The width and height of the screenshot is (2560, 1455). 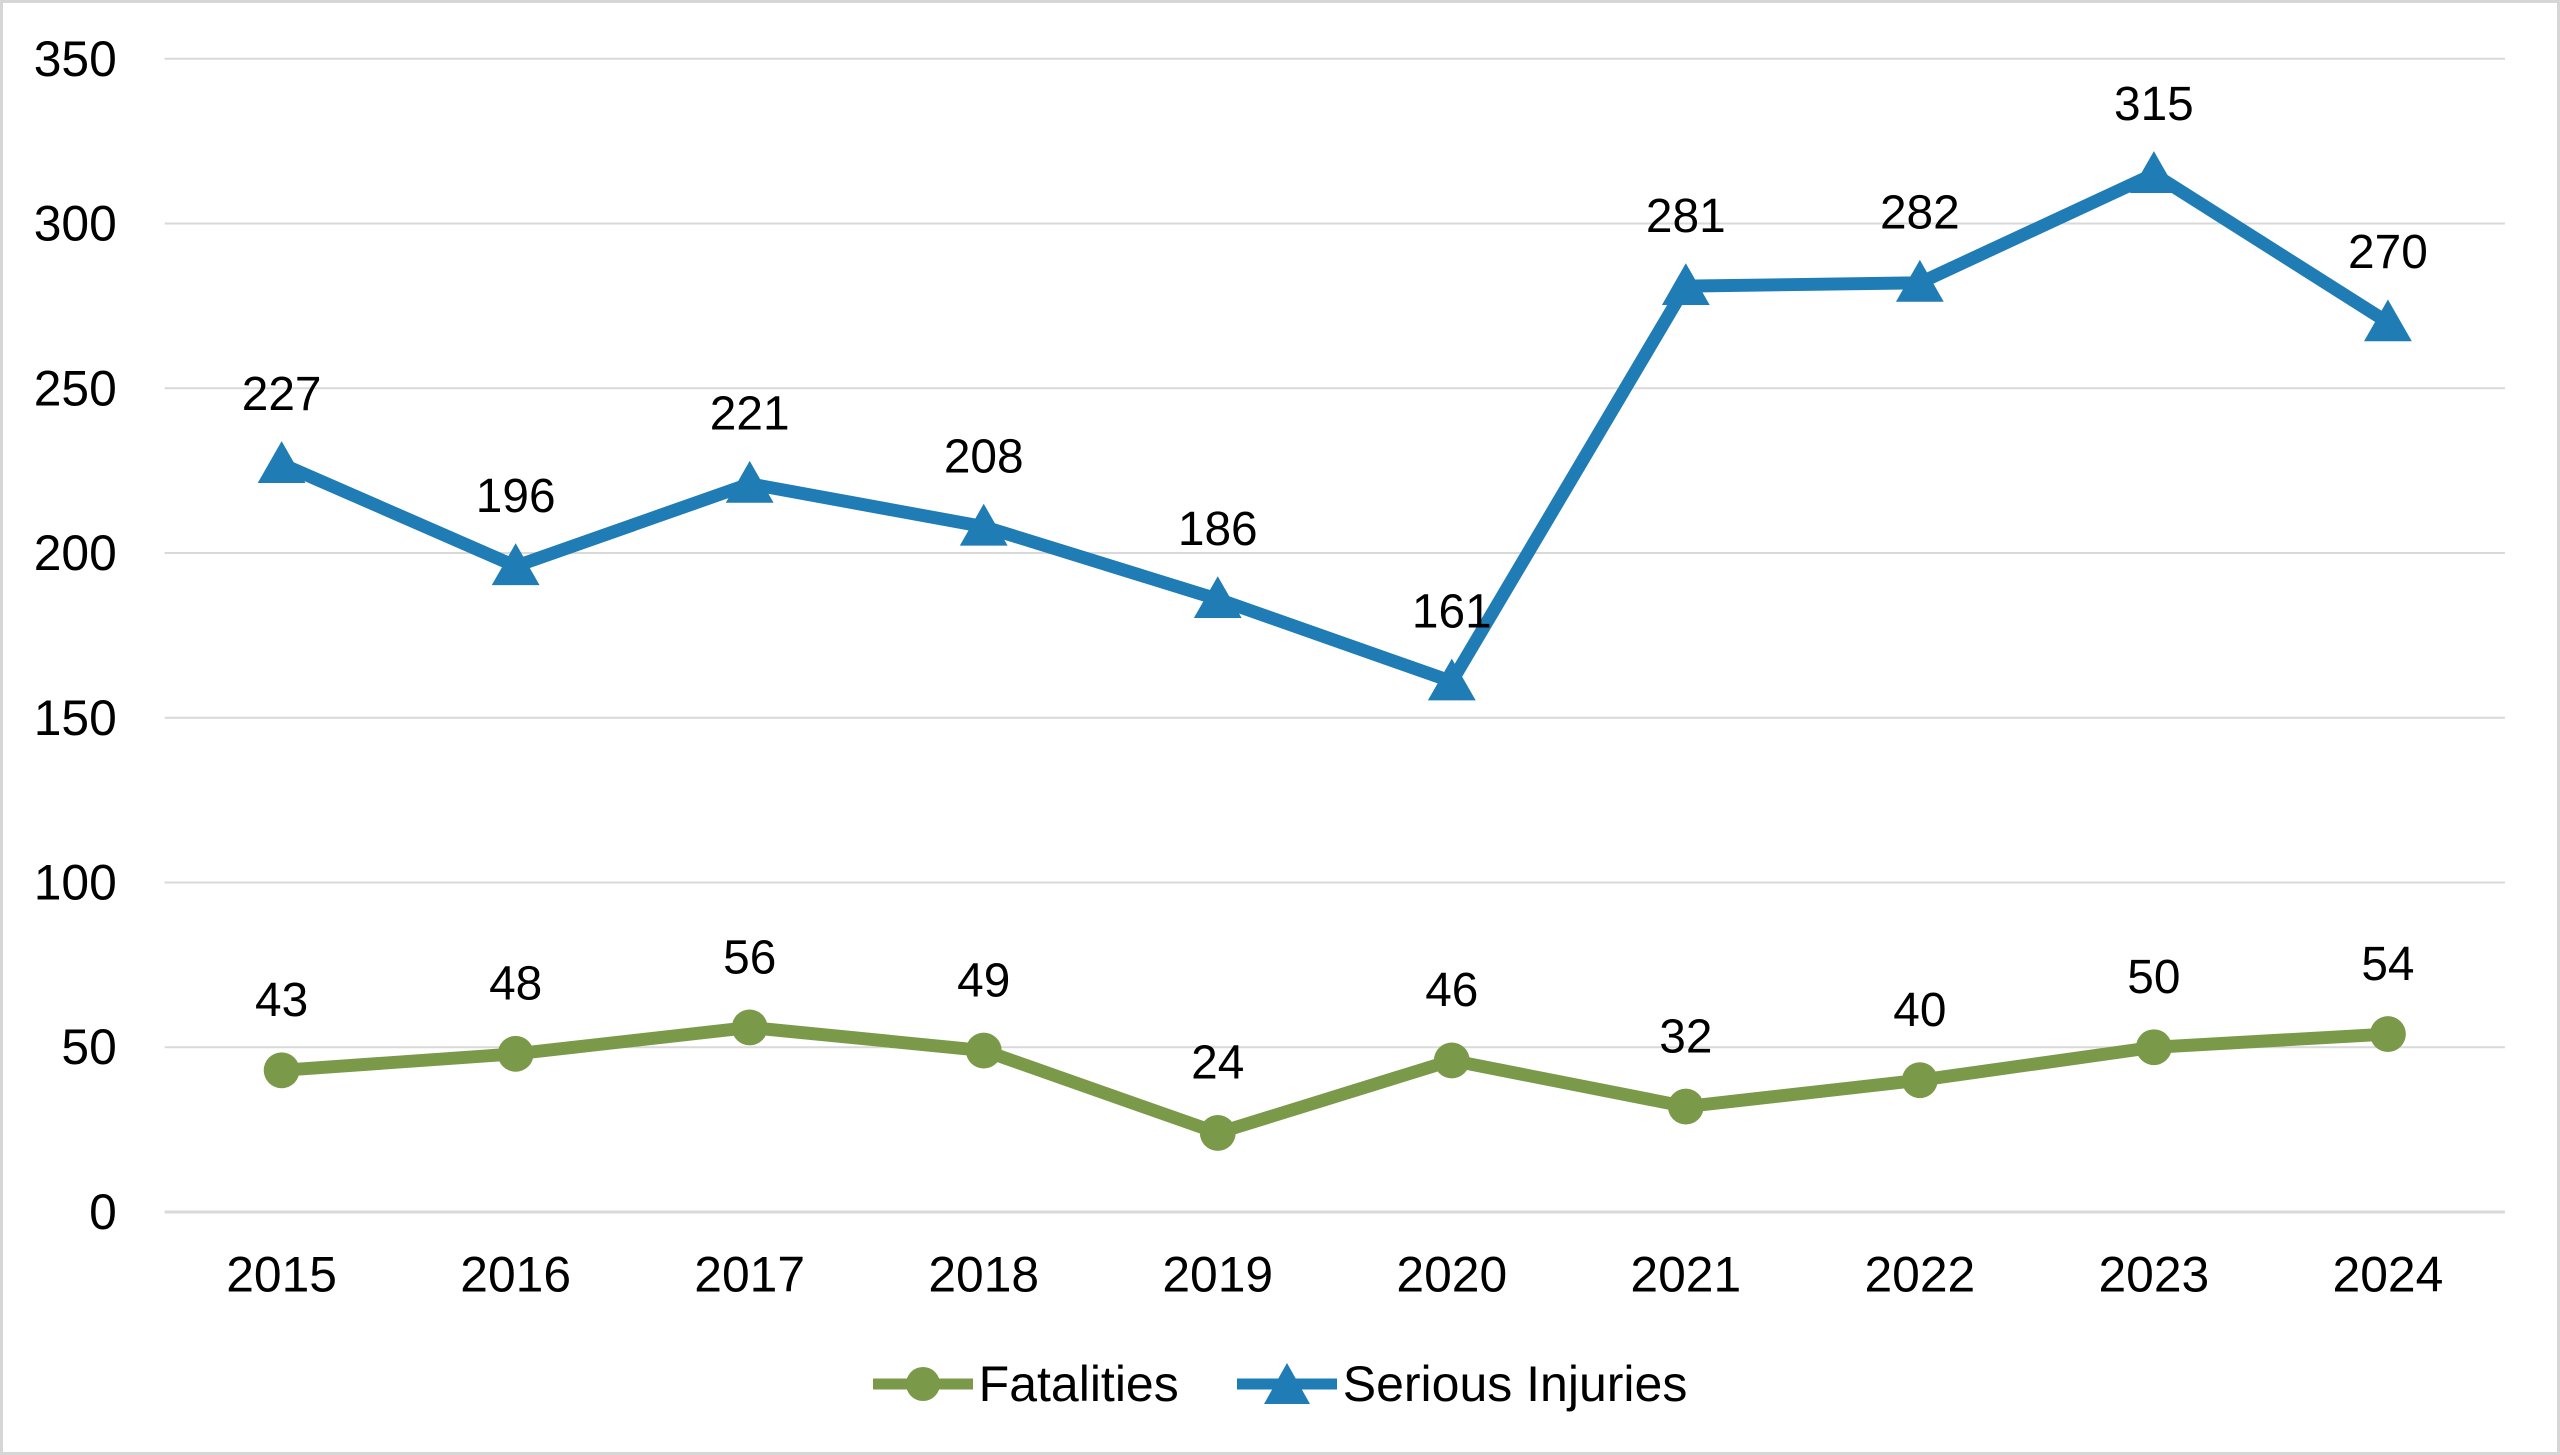 What do you see at coordinates (516, 496) in the screenshot?
I see `data-label: 196` at bounding box center [516, 496].